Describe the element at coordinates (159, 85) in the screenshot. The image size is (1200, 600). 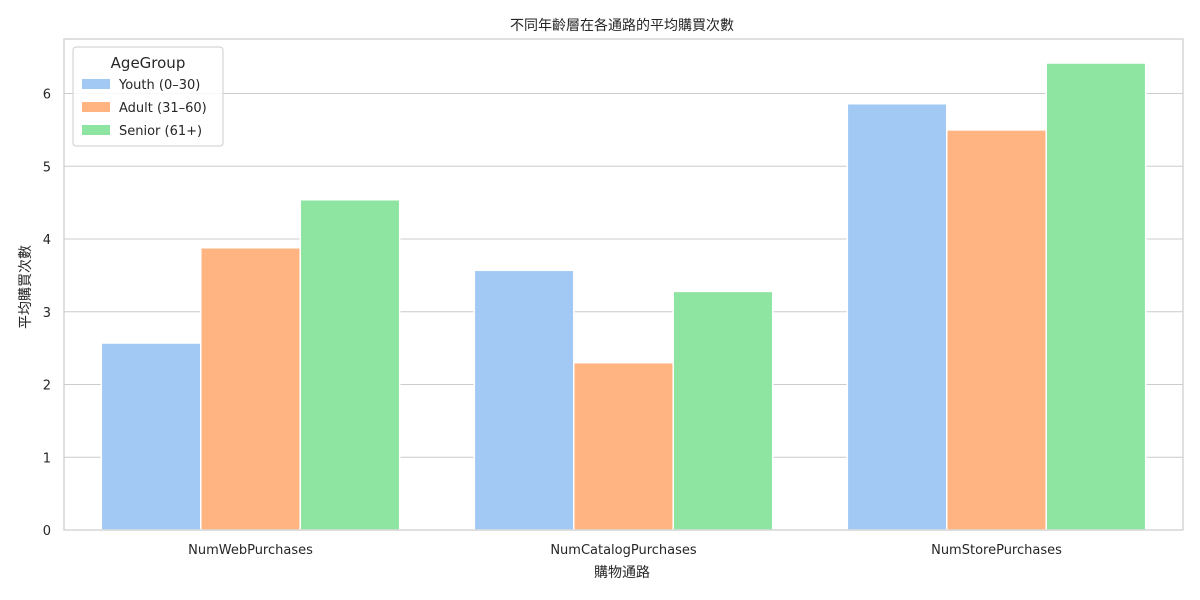
I see `legend-label: Youth (0–30)` at that location.